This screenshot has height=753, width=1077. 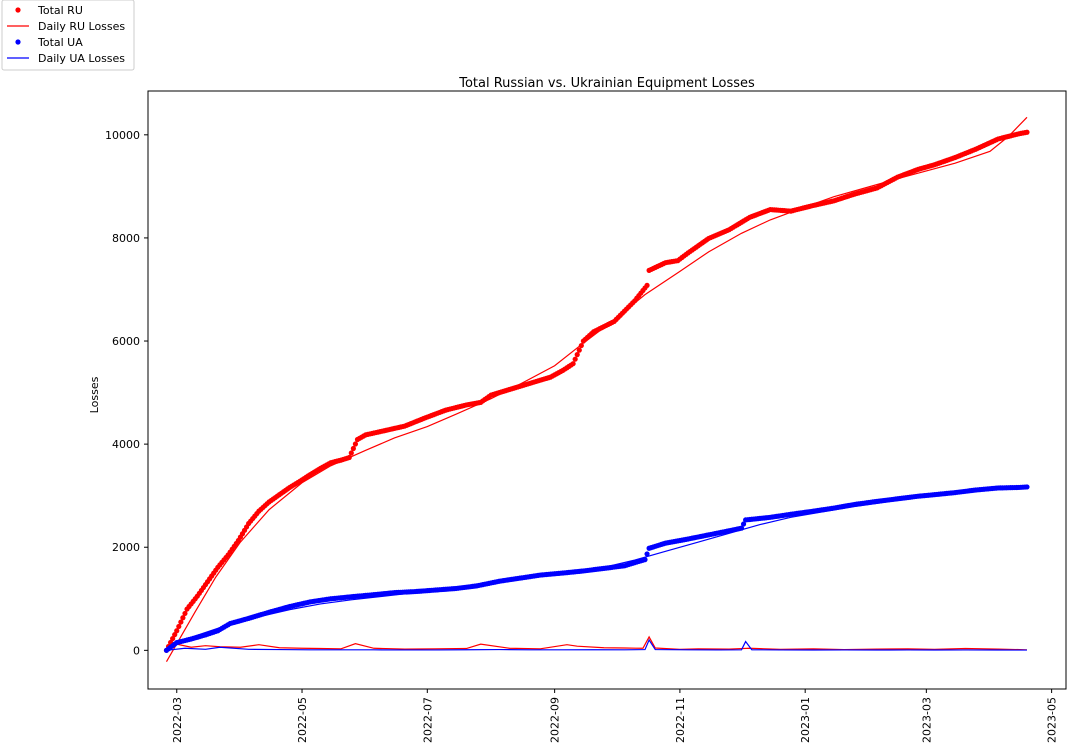 I want to click on y-tick-label: 2000, so click(x=126, y=547).